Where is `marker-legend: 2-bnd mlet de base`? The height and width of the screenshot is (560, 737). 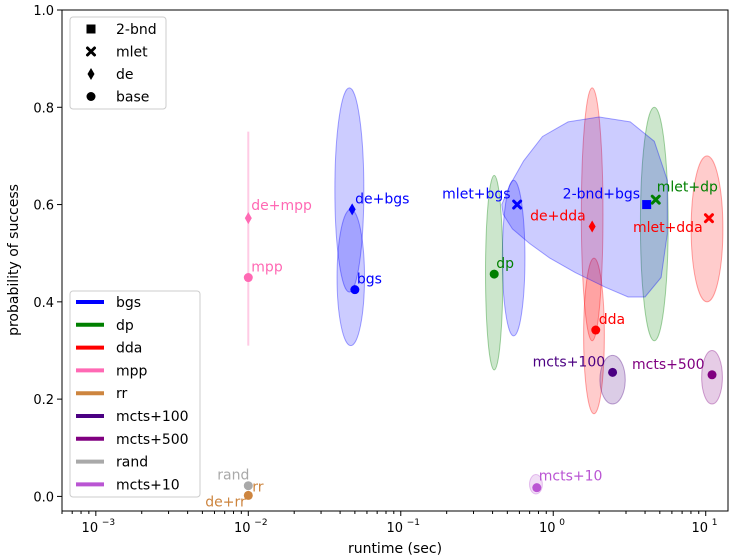
marker-legend: 2-bnd mlet de base is located at coordinates (118, 63).